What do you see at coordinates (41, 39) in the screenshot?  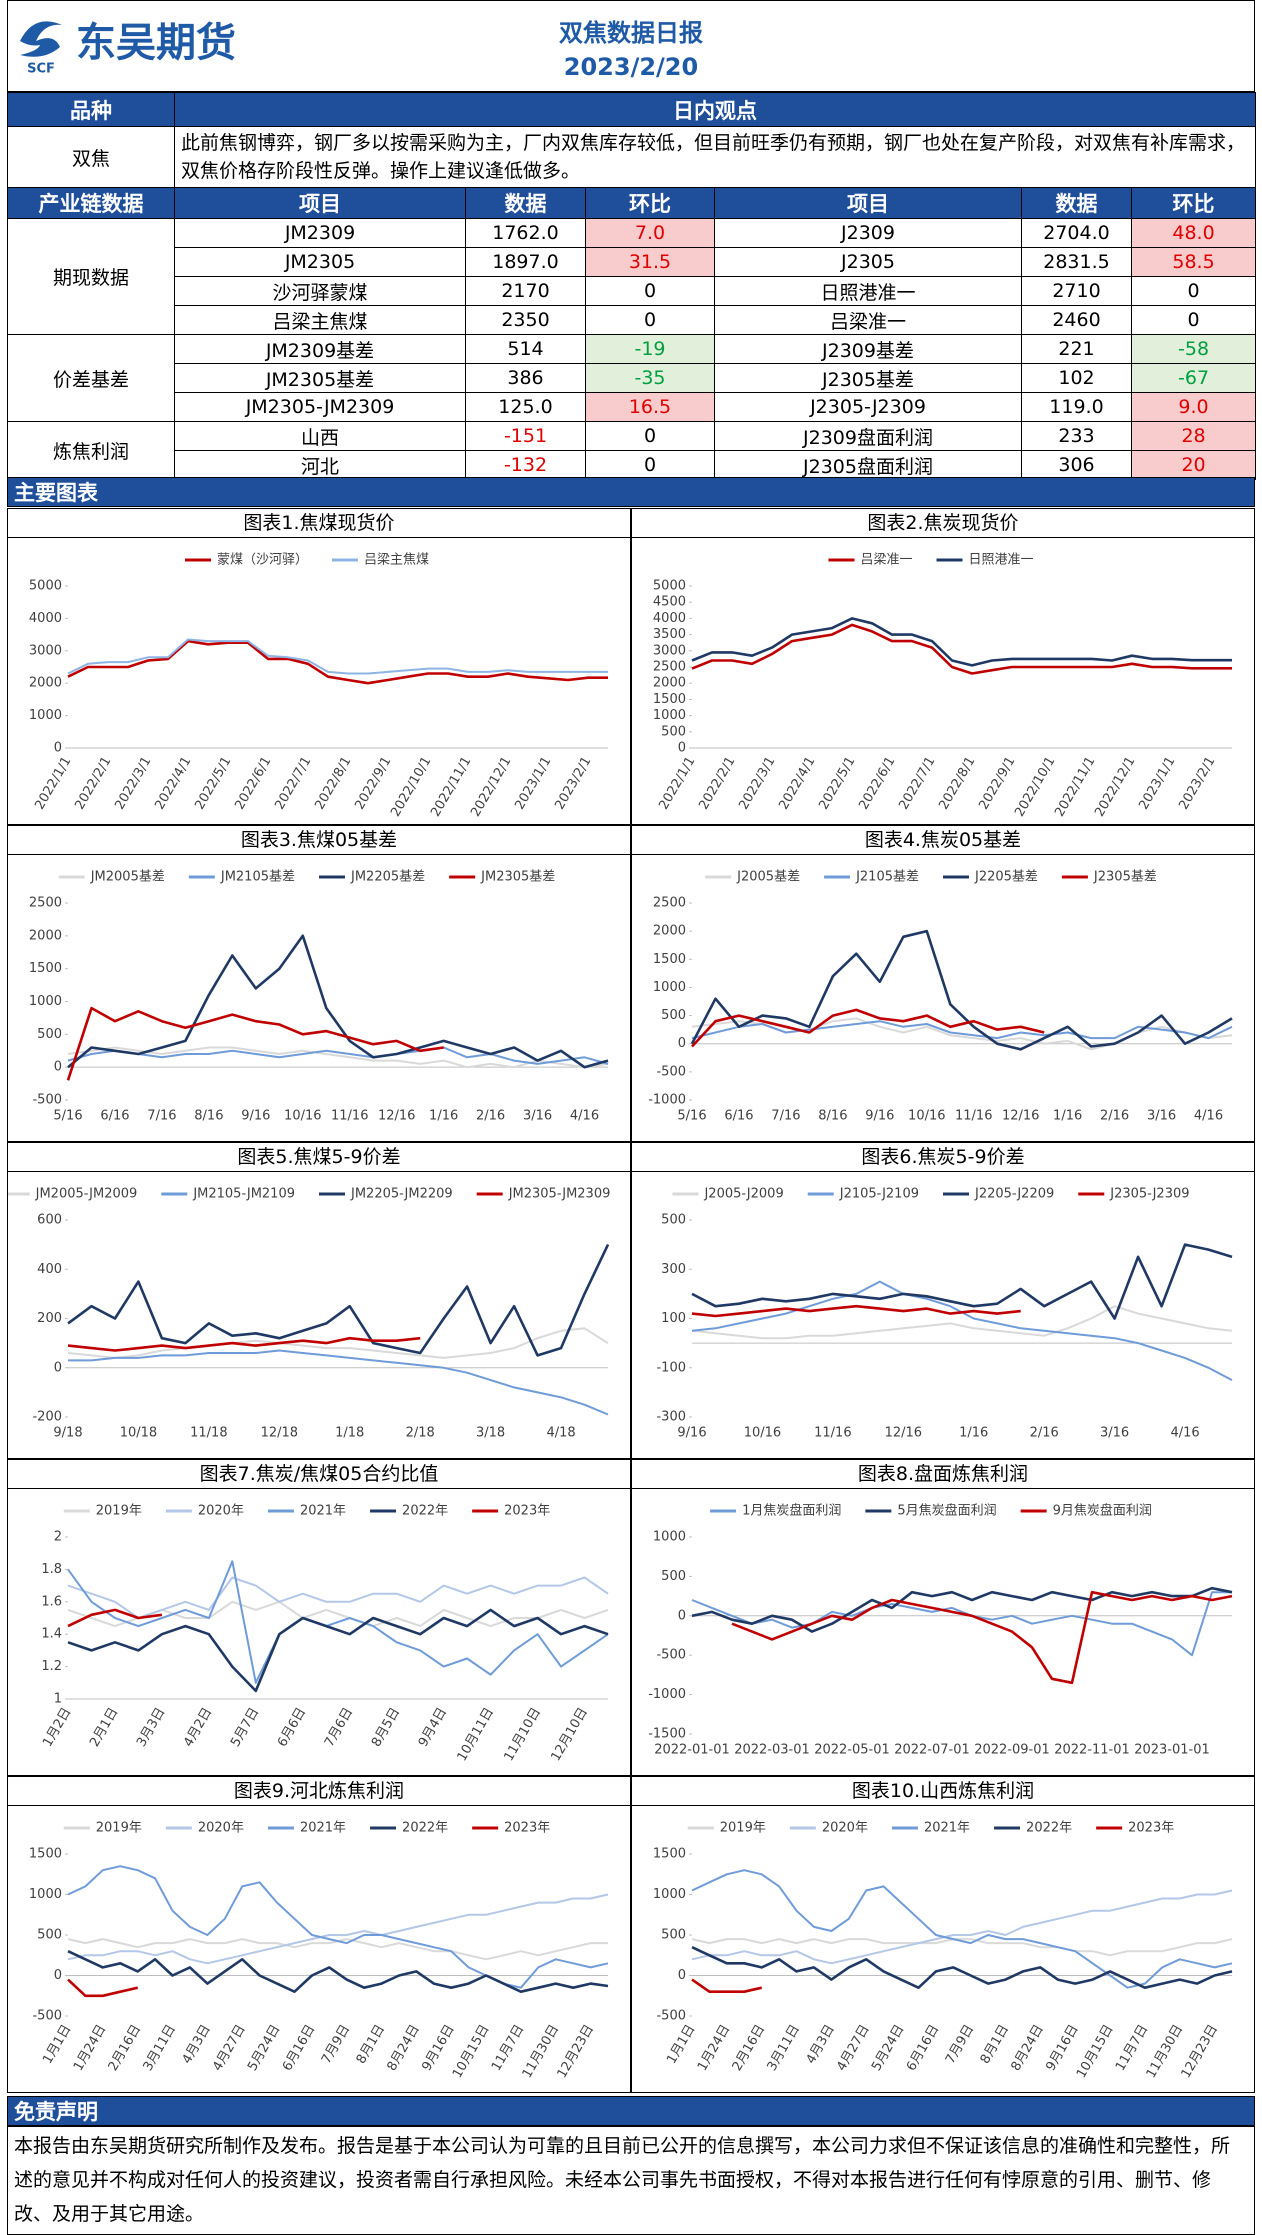 I see `logo-icon` at bounding box center [41, 39].